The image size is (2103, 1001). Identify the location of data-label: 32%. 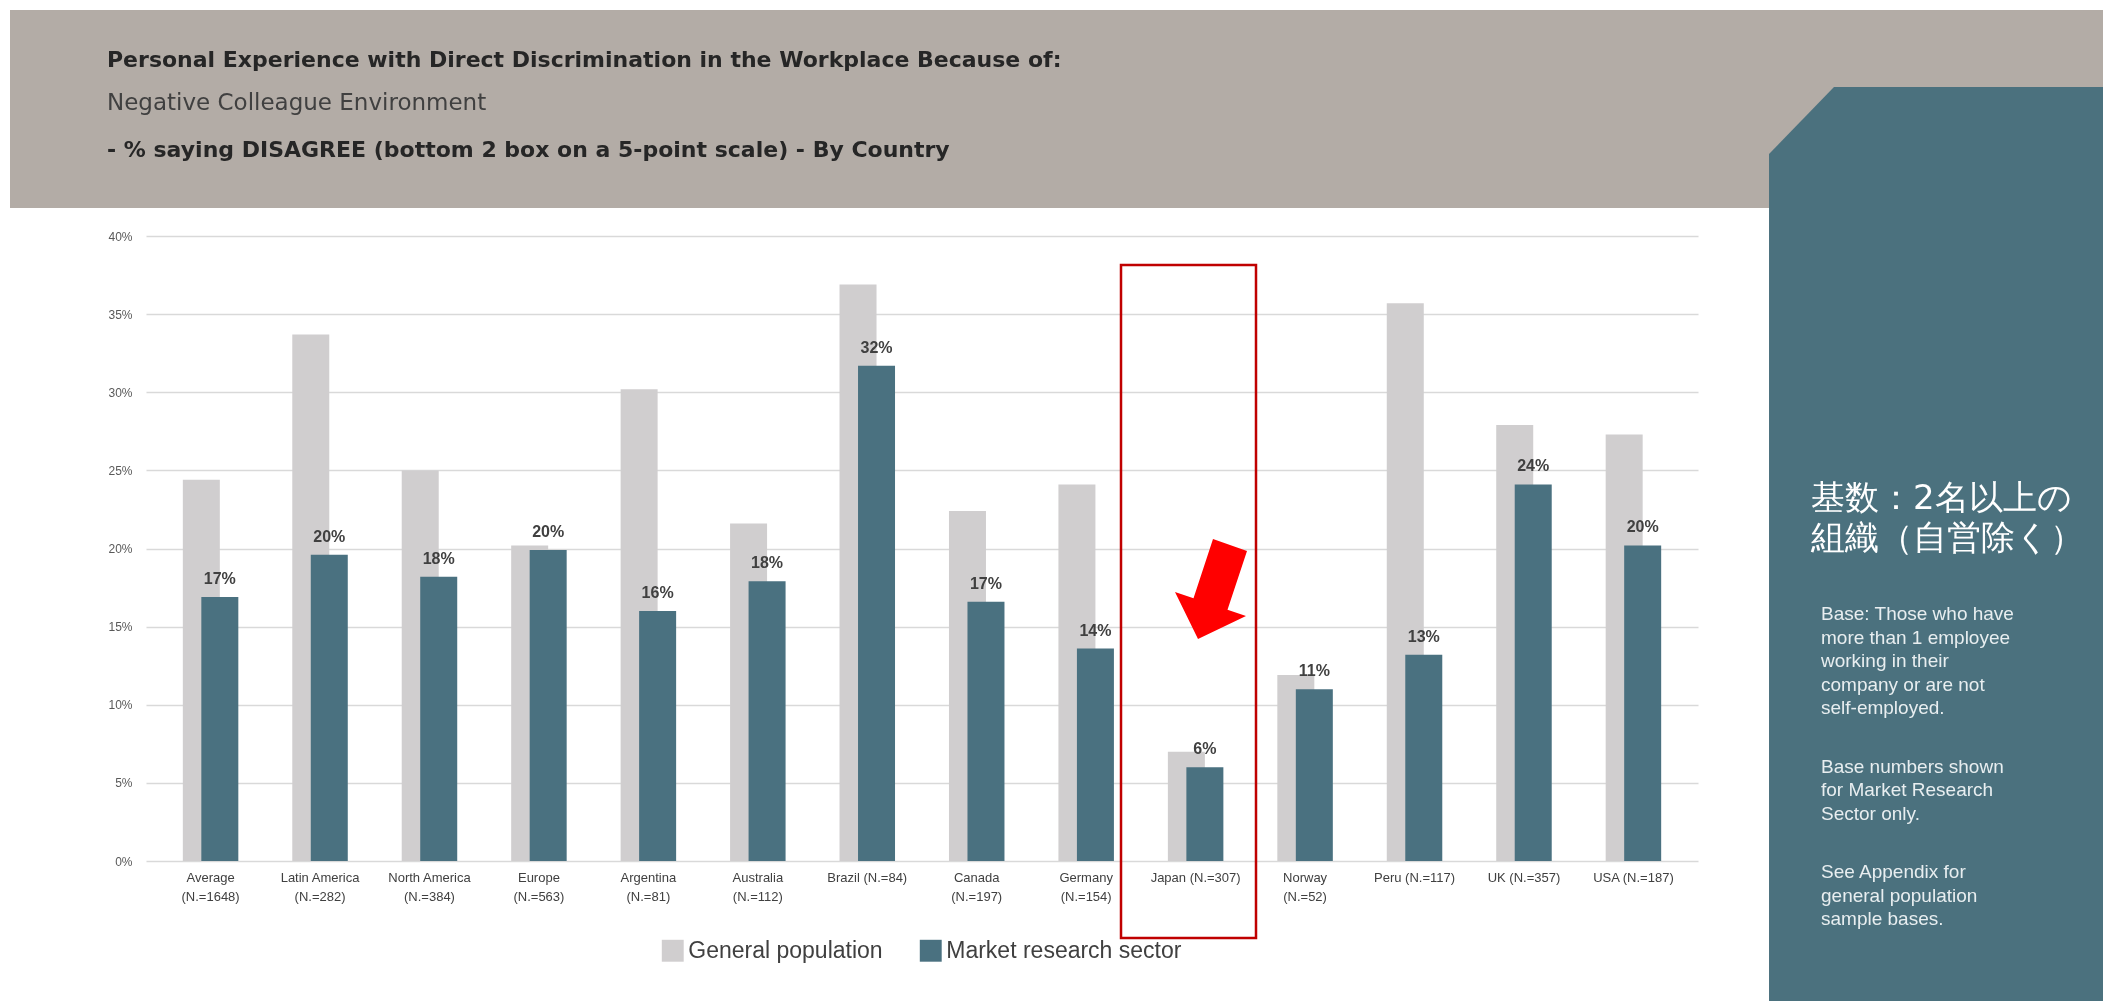
(876, 347).